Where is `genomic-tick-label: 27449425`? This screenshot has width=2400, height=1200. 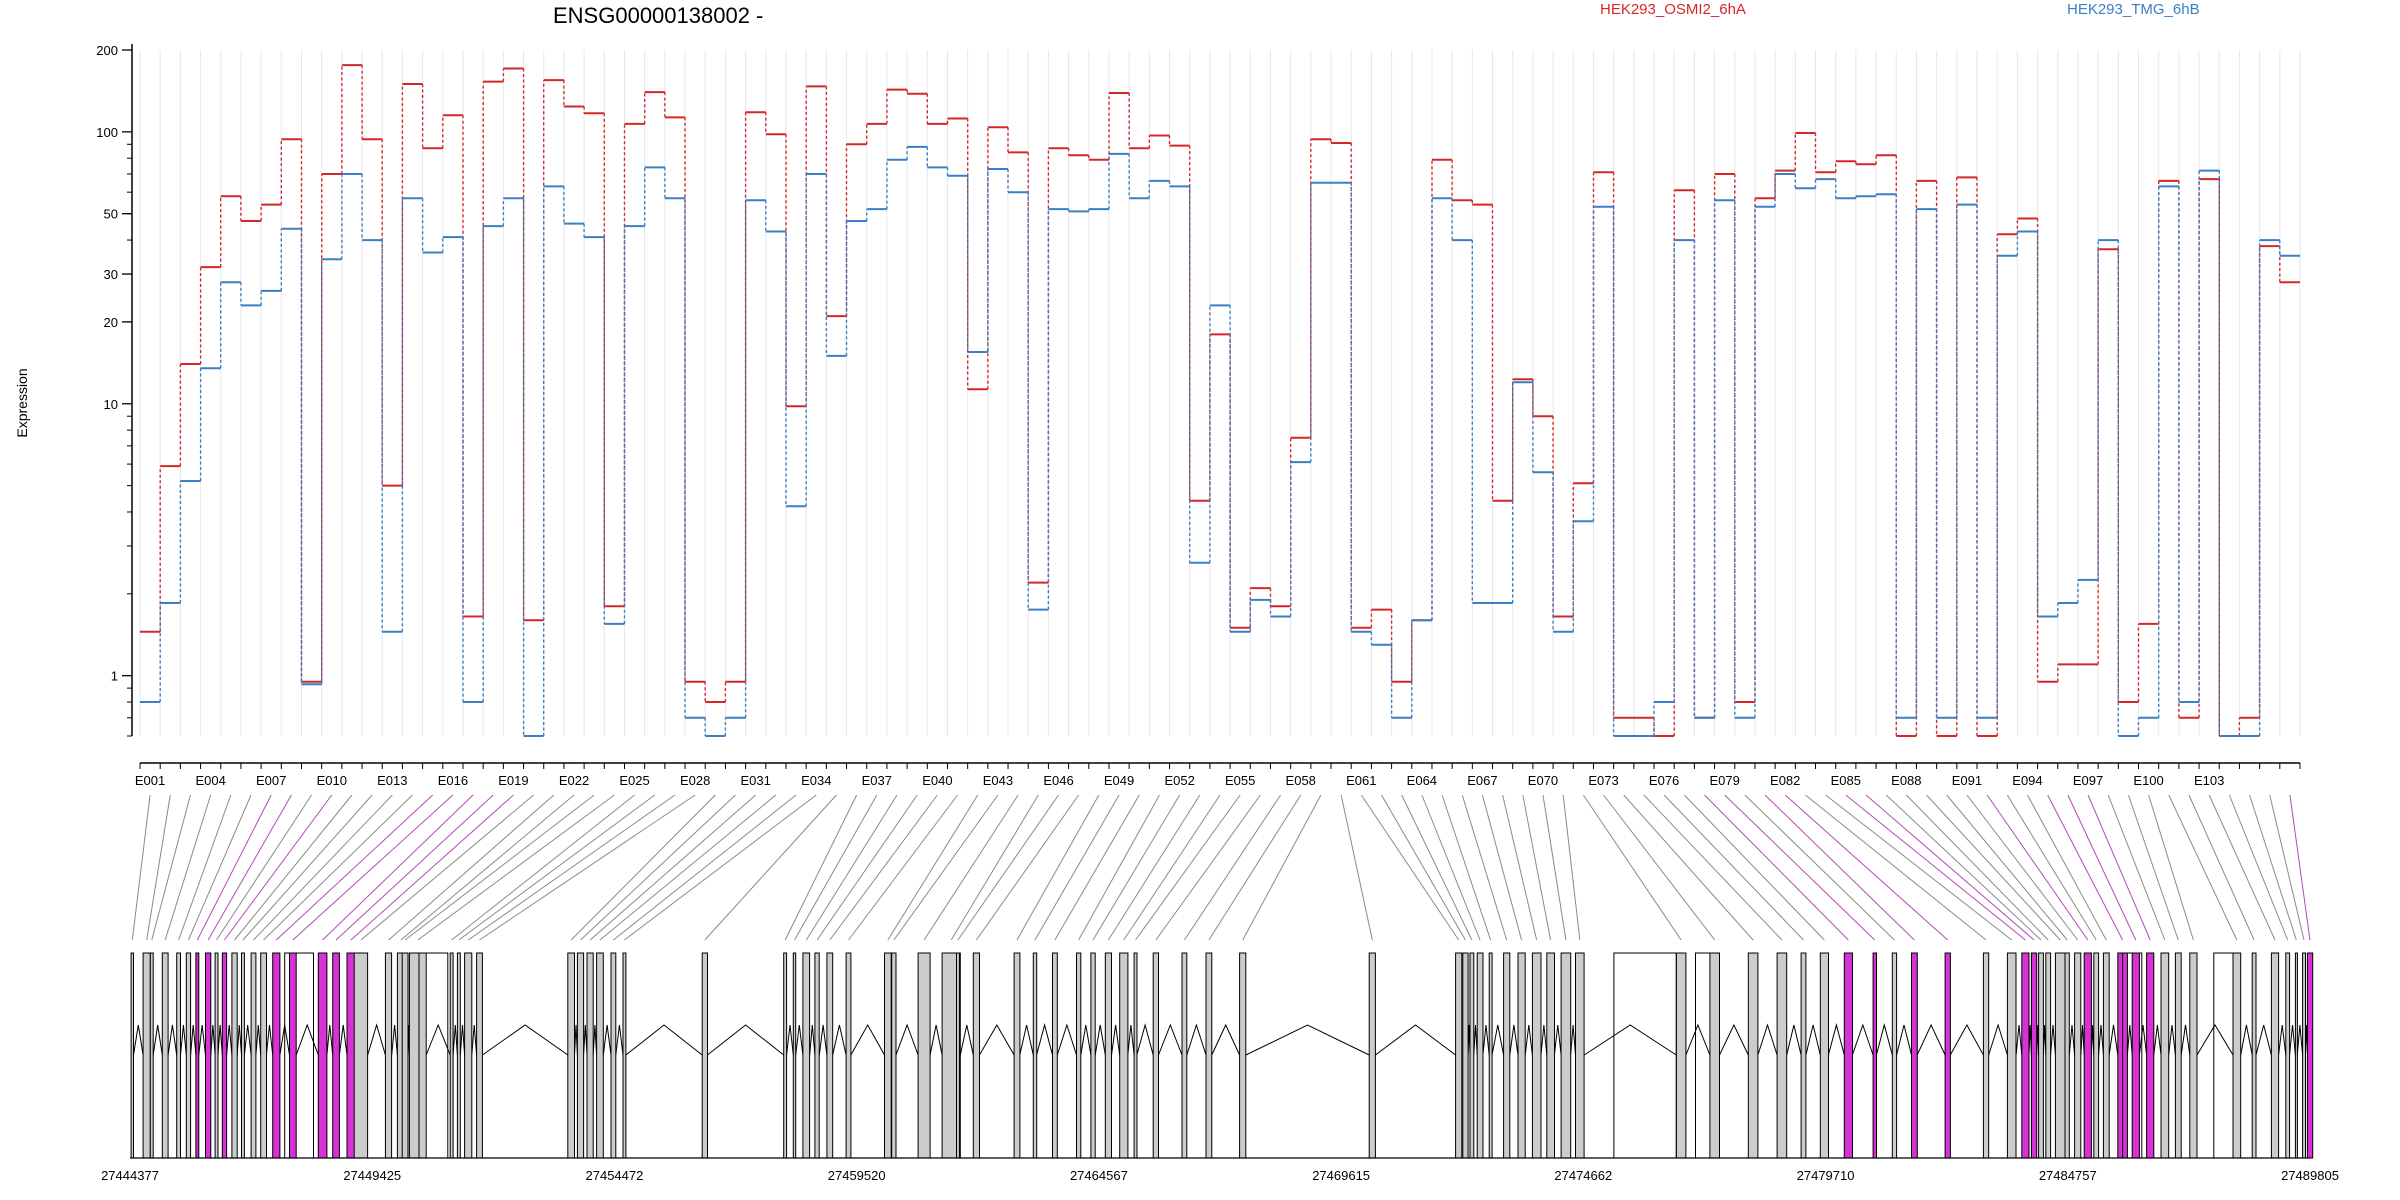 genomic-tick-label: 27449425 is located at coordinates (372, 1175).